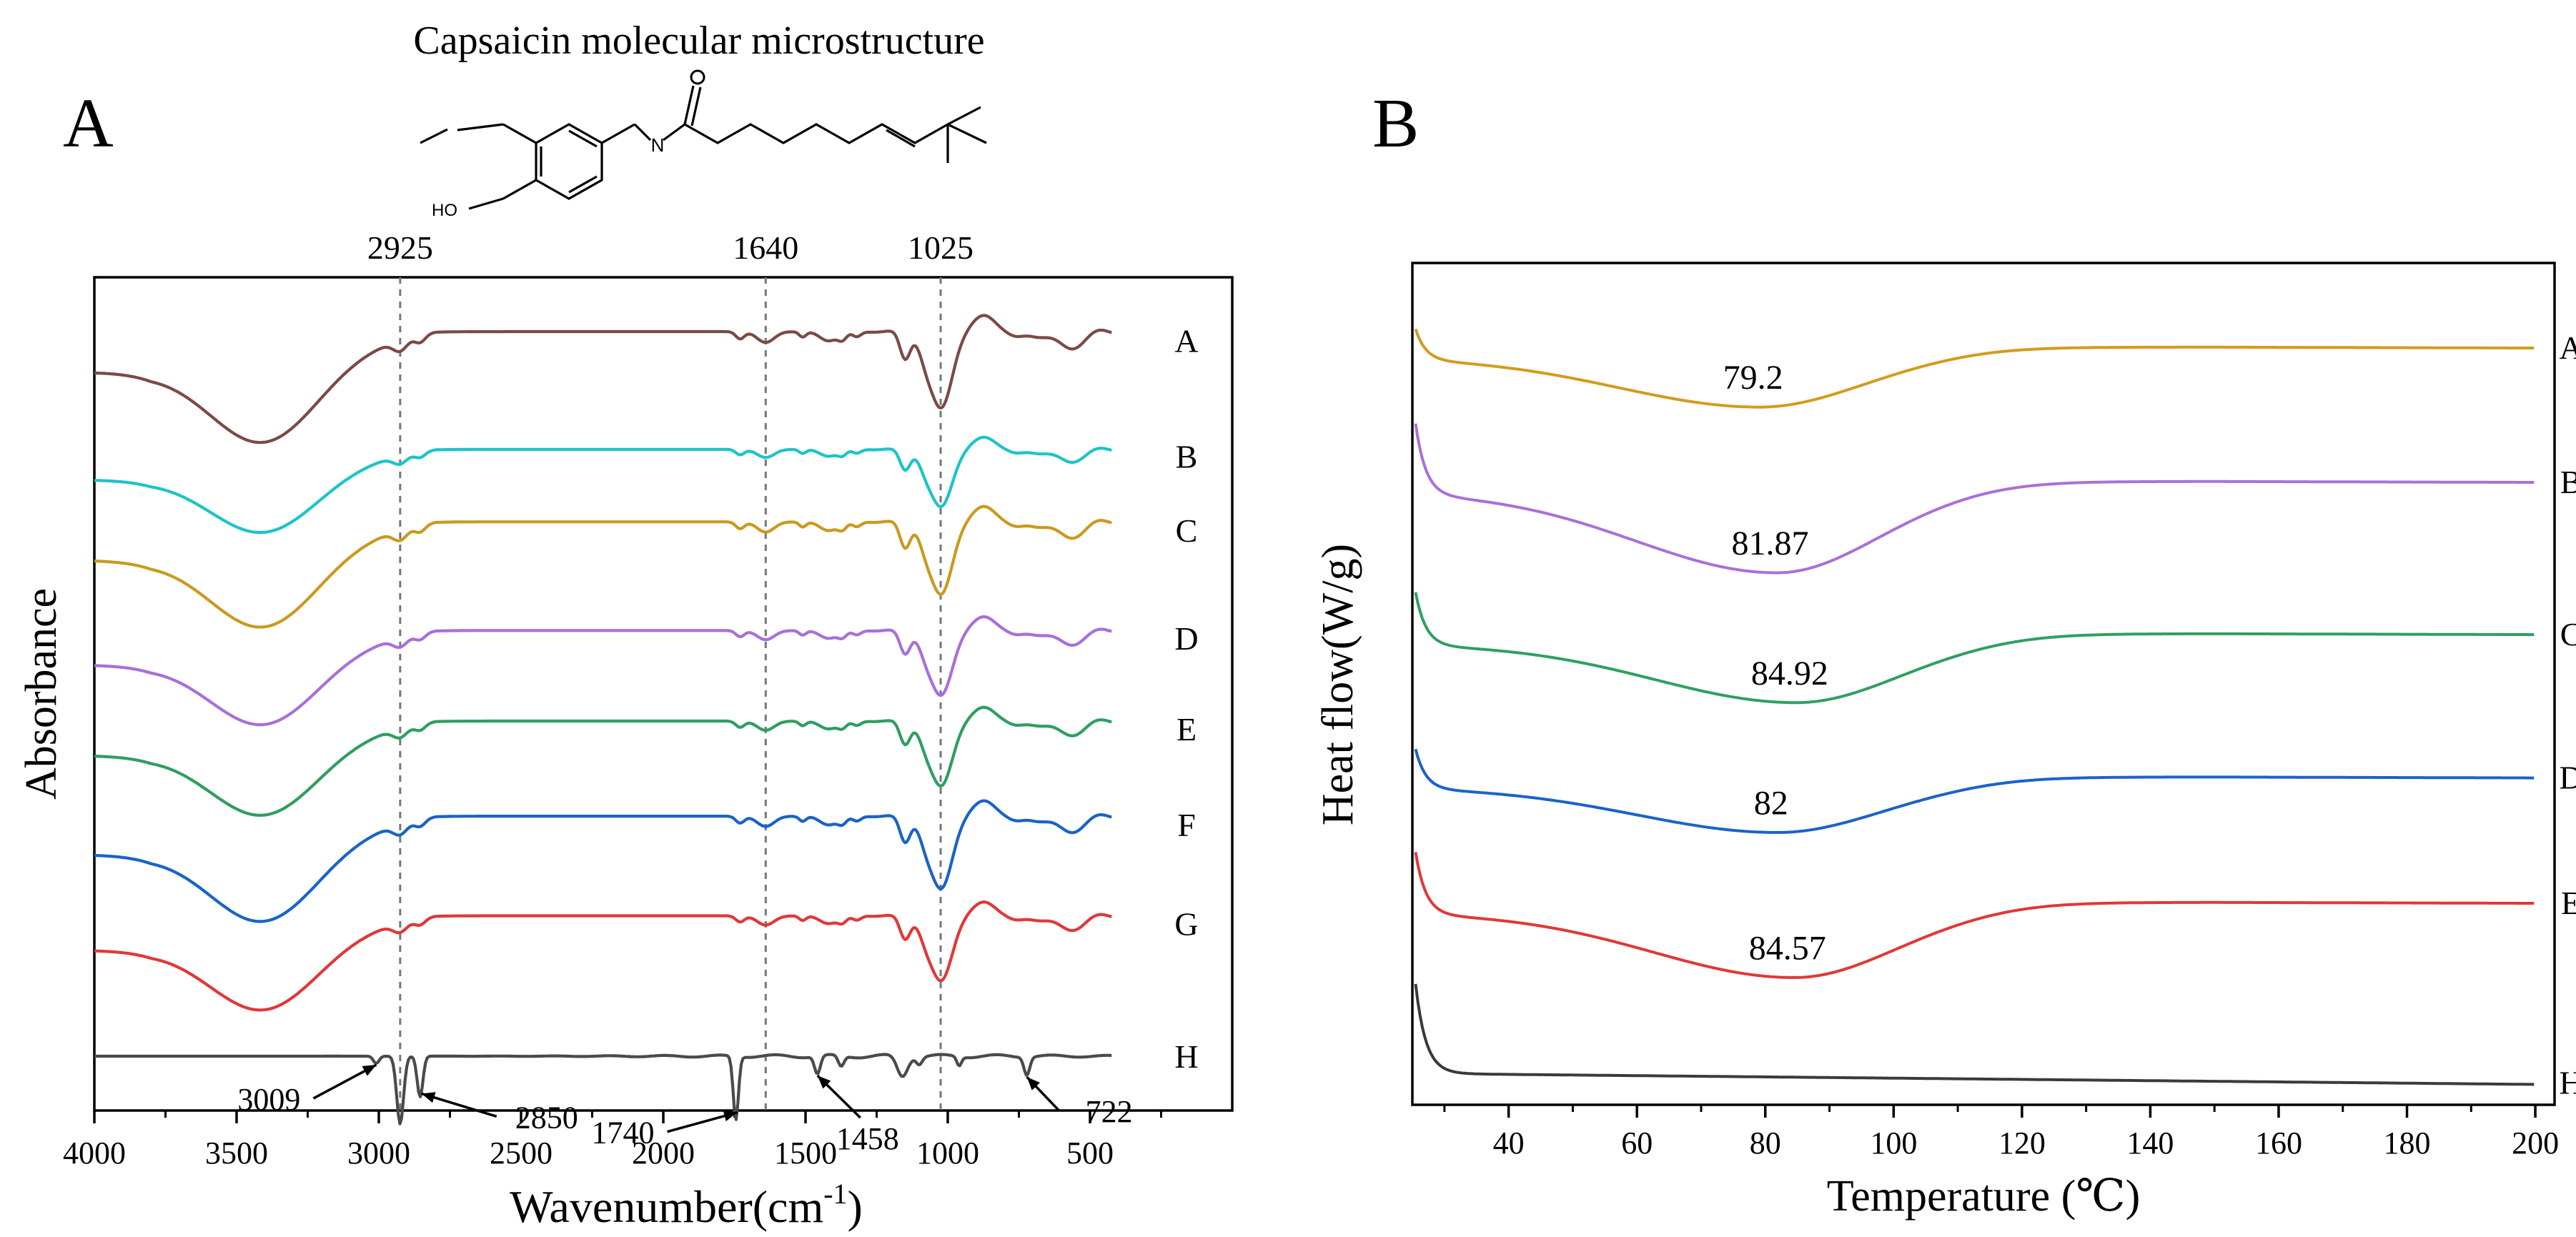 The height and width of the screenshot is (1237, 2576). What do you see at coordinates (1110, 1111) in the screenshot?
I see `ftir-annotation-722: 722` at bounding box center [1110, 1111].